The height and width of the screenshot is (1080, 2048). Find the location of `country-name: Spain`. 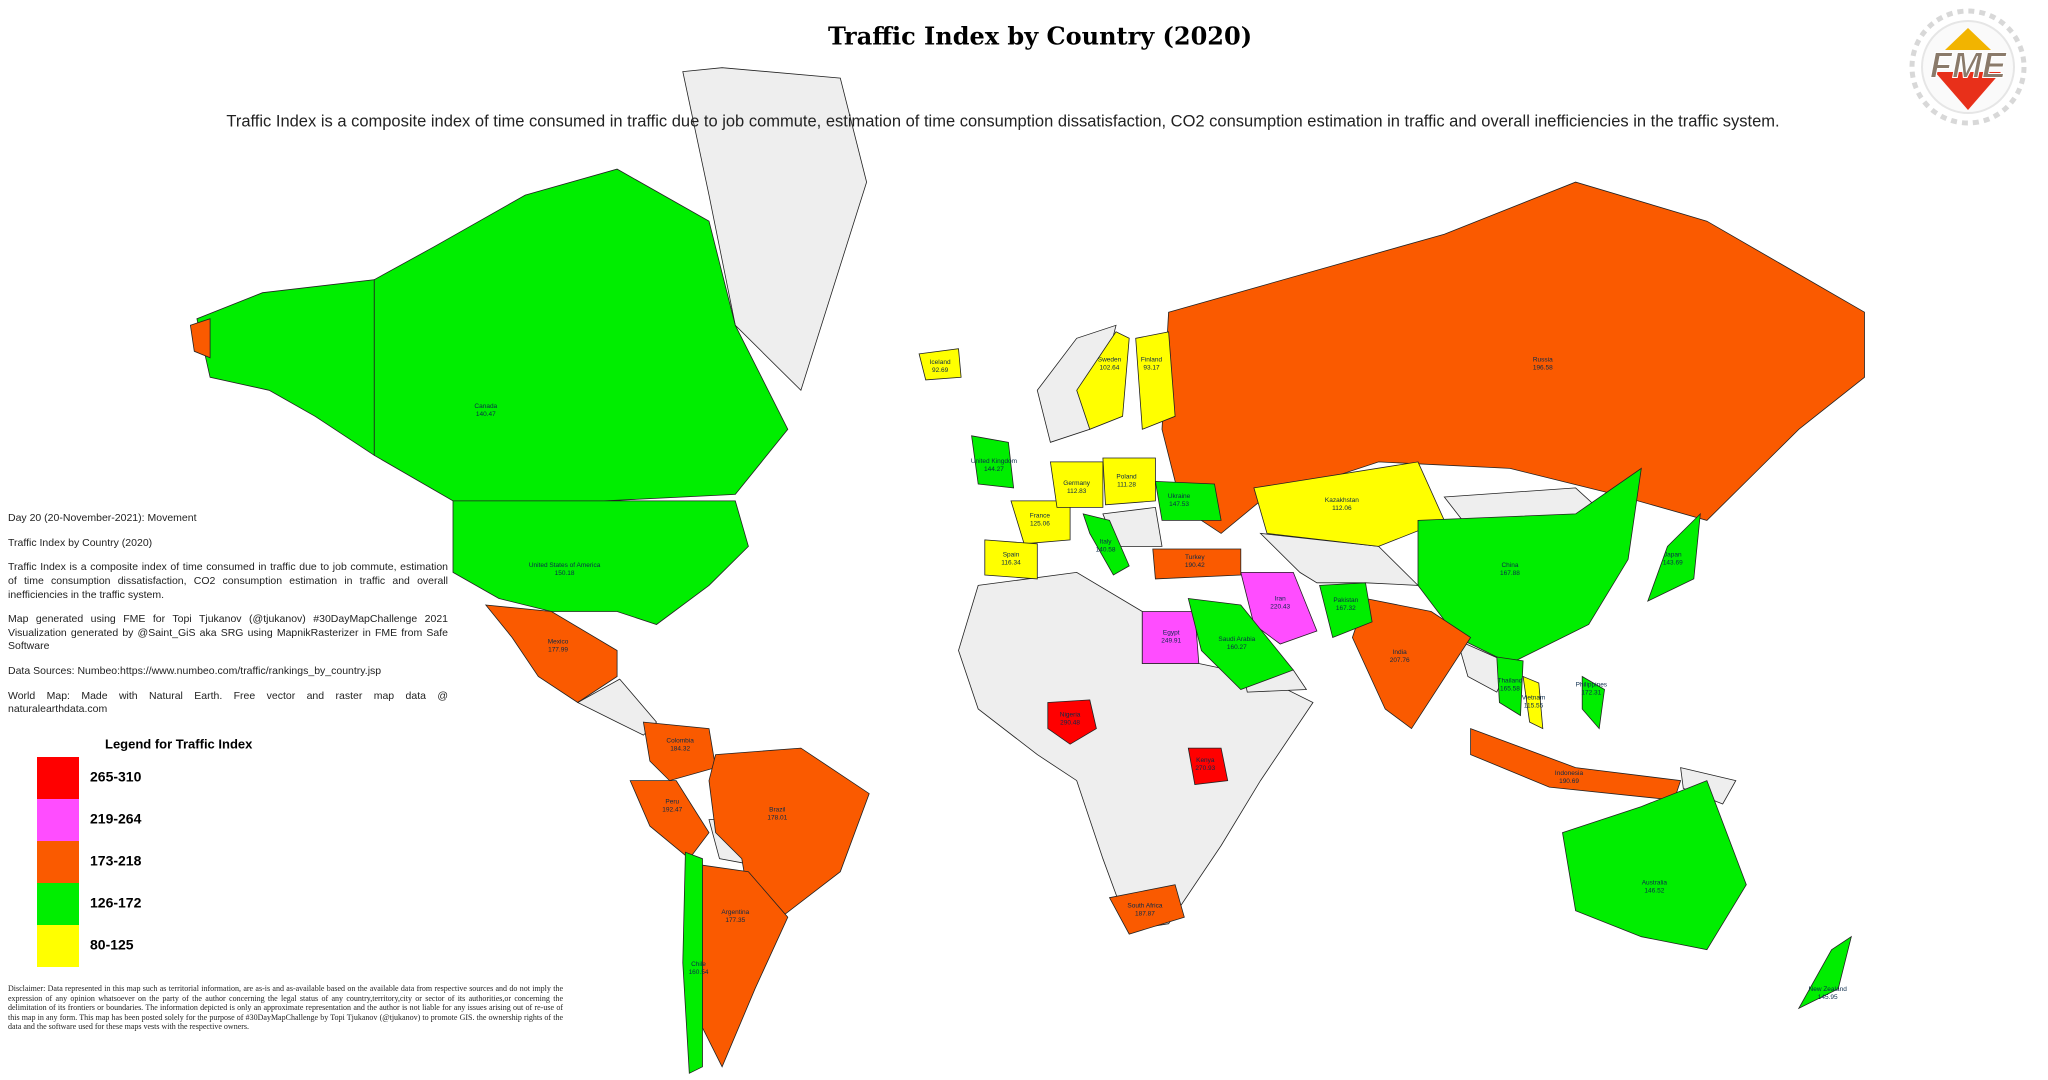

country-name: Spain is located at coordinates (1011, 554).